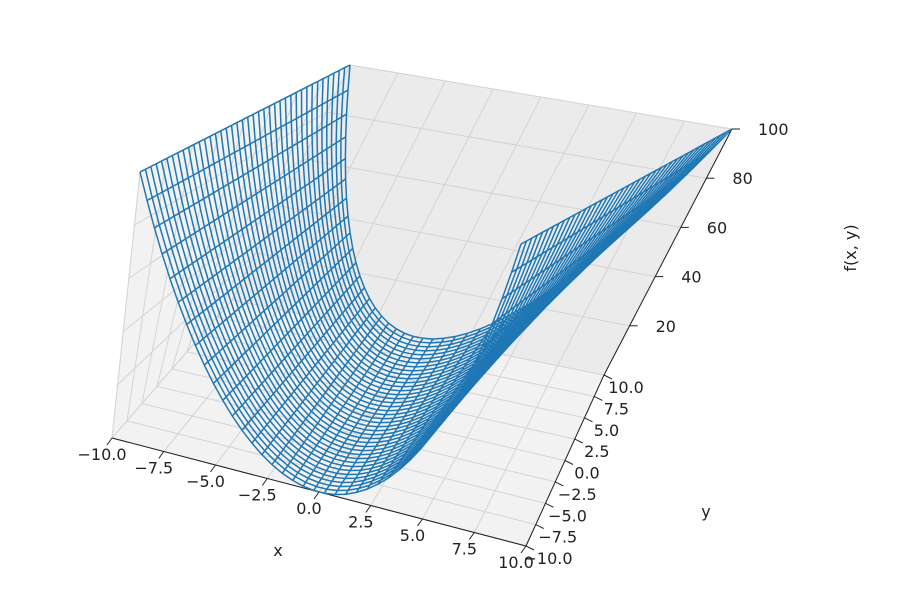 The height and width of the screenshot is (614, 912). What do you see at coordinates (666, 326) in the screenshot?
I see `z-tick-label: 20` at bounding box center [666, 326].